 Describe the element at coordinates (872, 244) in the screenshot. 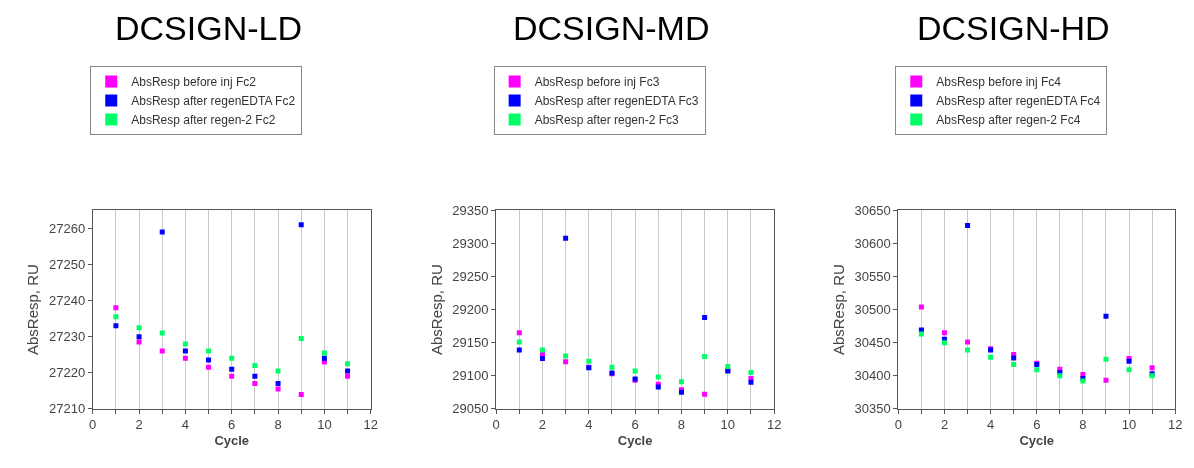

I see `y-tick-label: 30600` at that location.